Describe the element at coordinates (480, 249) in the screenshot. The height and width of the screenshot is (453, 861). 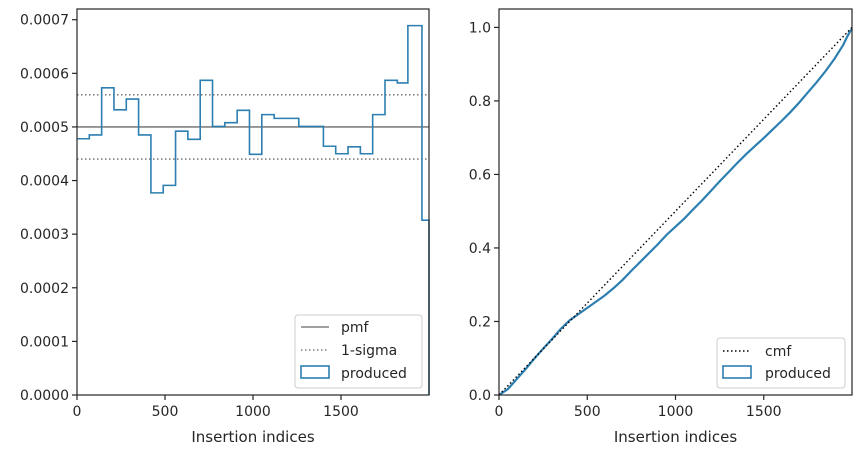
I see `y-tick-label: 0.4` at that location.